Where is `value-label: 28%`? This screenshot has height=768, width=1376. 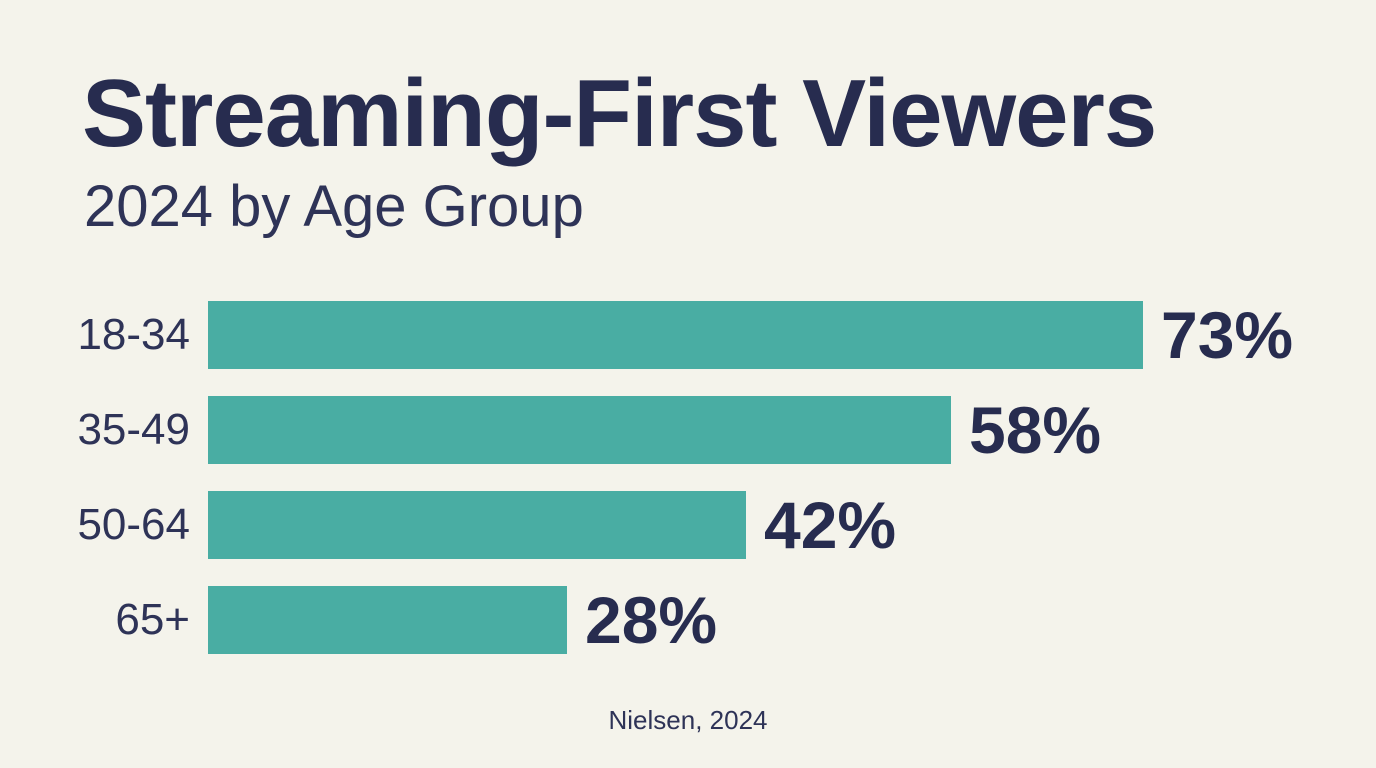
value-label: 28% is located at coordinates (651, 620).